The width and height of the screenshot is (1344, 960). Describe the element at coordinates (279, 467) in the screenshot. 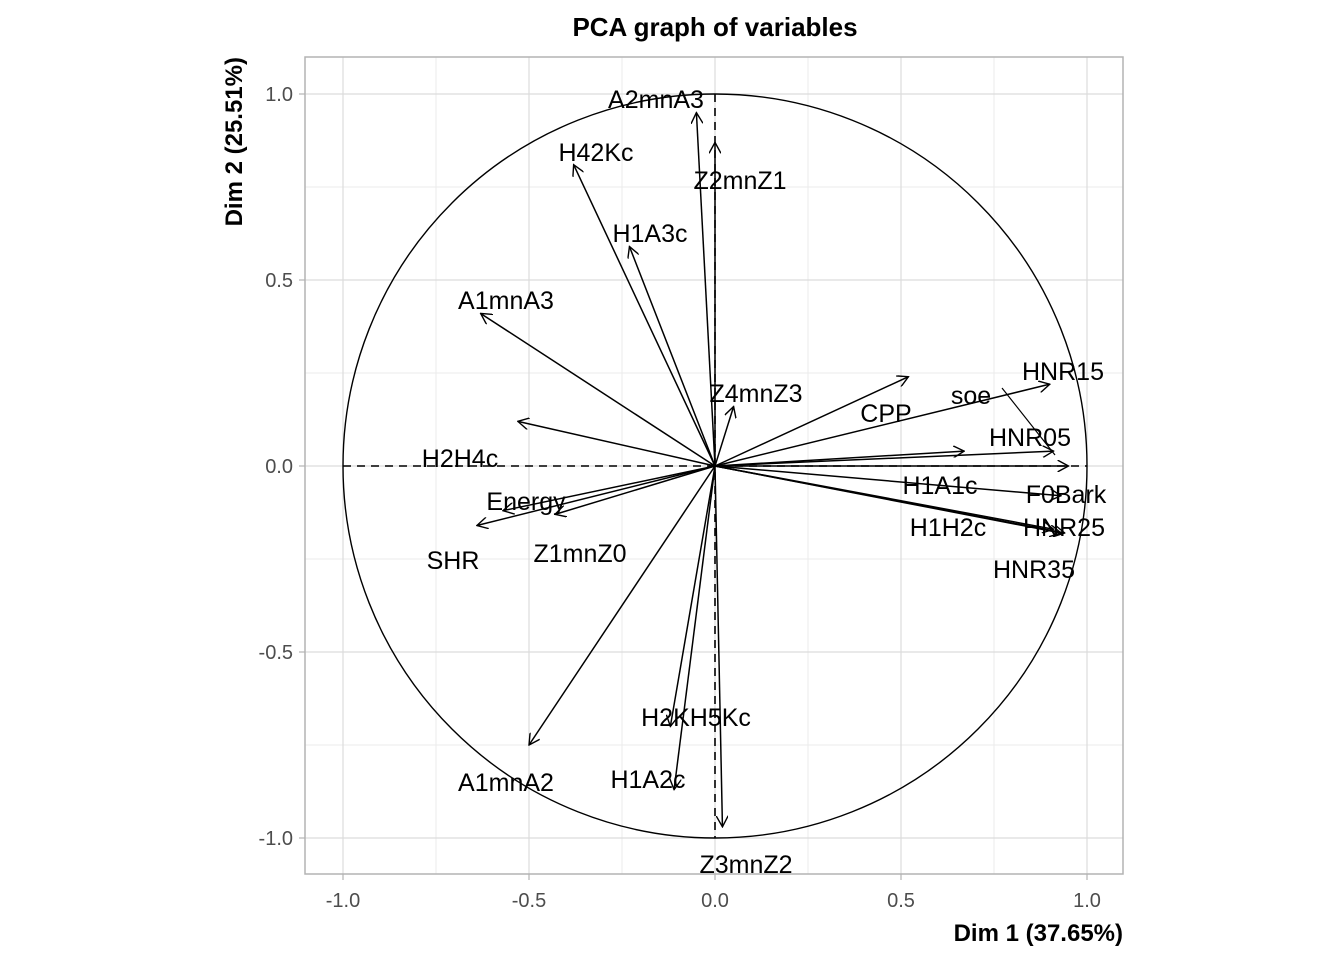

I see `y-tick-label: 0.0` at that location.